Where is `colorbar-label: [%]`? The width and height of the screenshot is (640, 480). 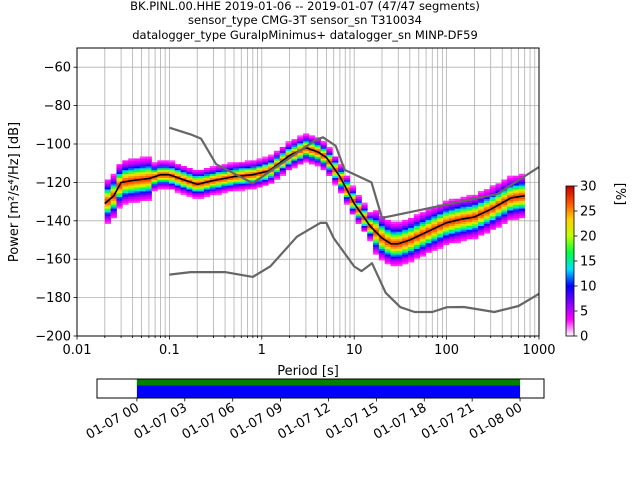
colorbar-label: [%] is located at coordinates (619, 194).